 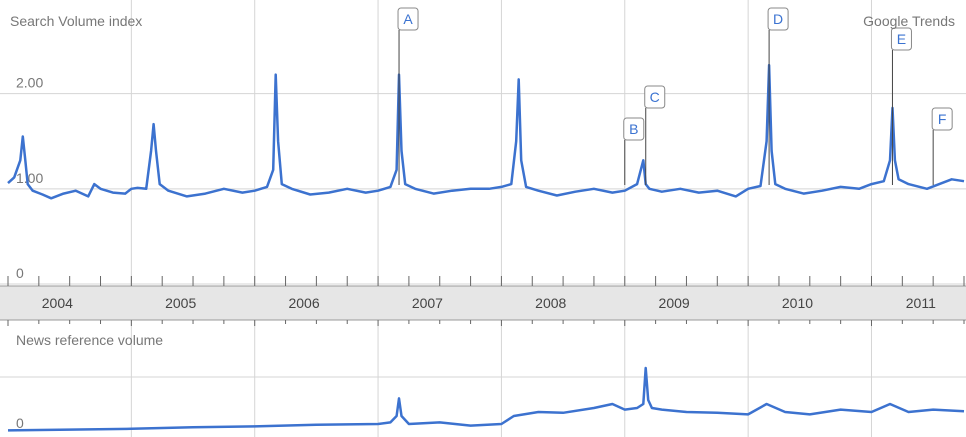 What do you see at coordinates (180, 303) in the screenshot?
I see `year-label: 2005` at bounding box center [180, 303].